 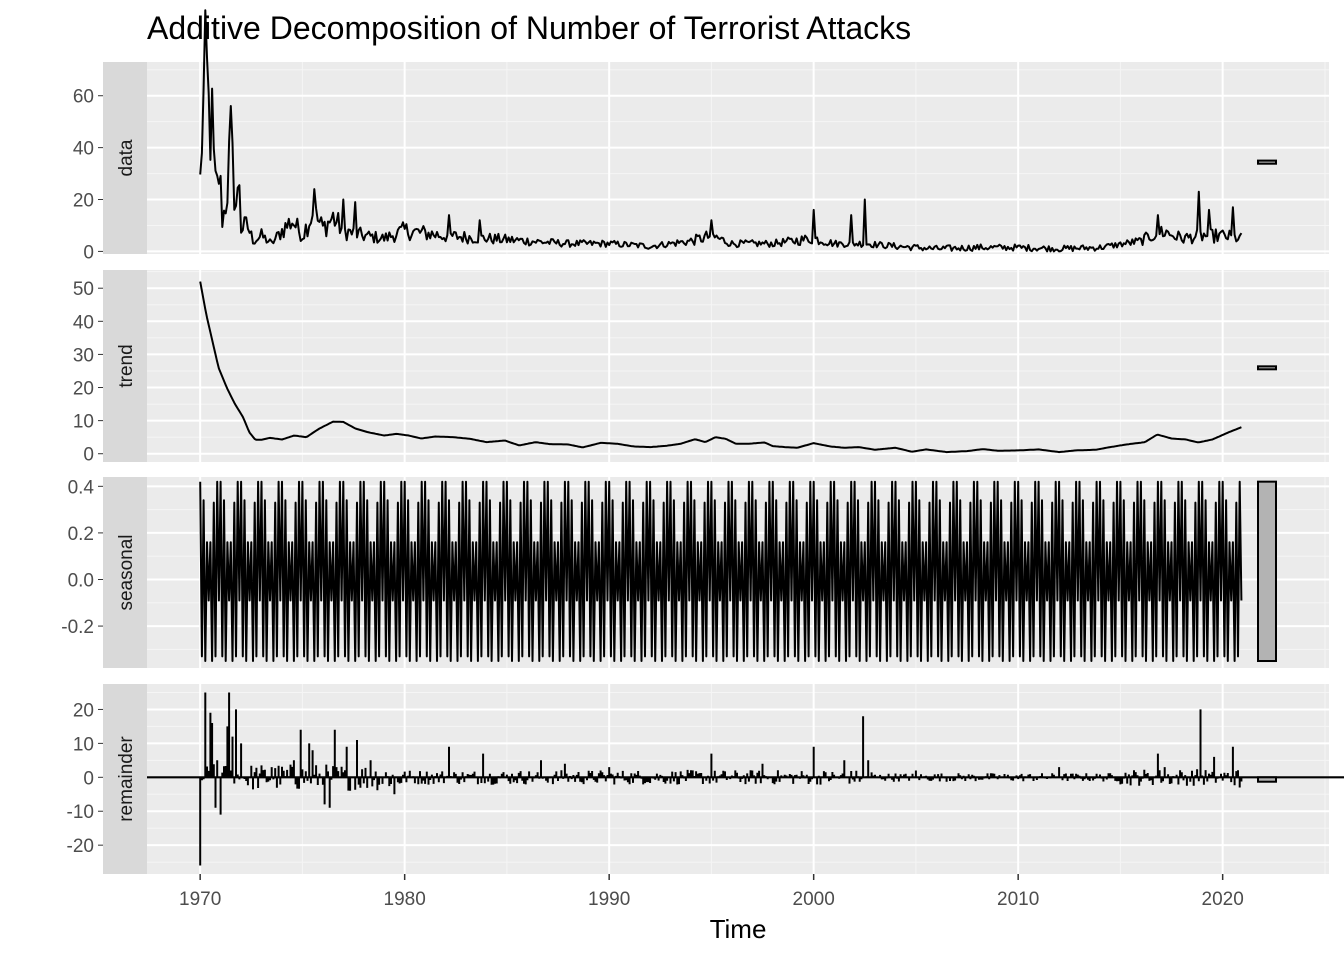 What do you see at coordinates (83, 355) in the screenshot?
I see `y-tick-label: 30` at bounding box center [83, 355].